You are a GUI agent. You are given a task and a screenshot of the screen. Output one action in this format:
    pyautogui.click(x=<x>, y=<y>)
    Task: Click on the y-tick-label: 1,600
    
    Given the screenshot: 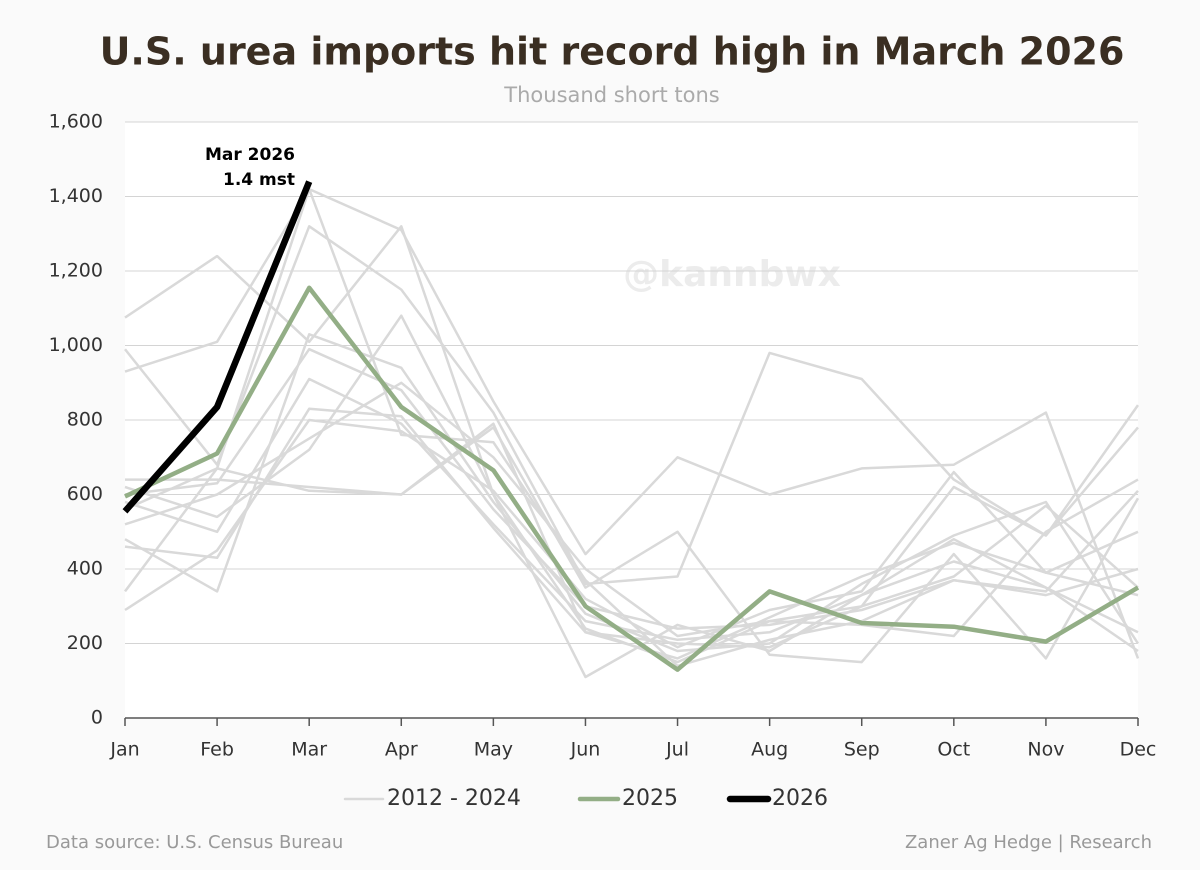 What is the action you would take?
    pyautogui.click(x=76, y=122)
    